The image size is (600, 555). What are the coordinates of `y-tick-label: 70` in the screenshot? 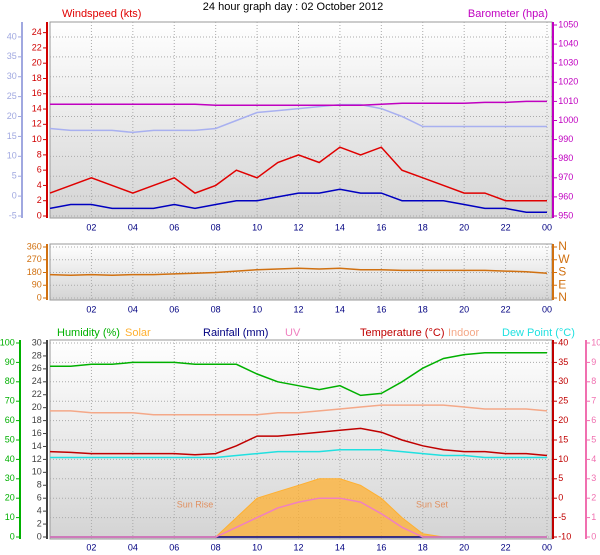 It's located at (10, 401).